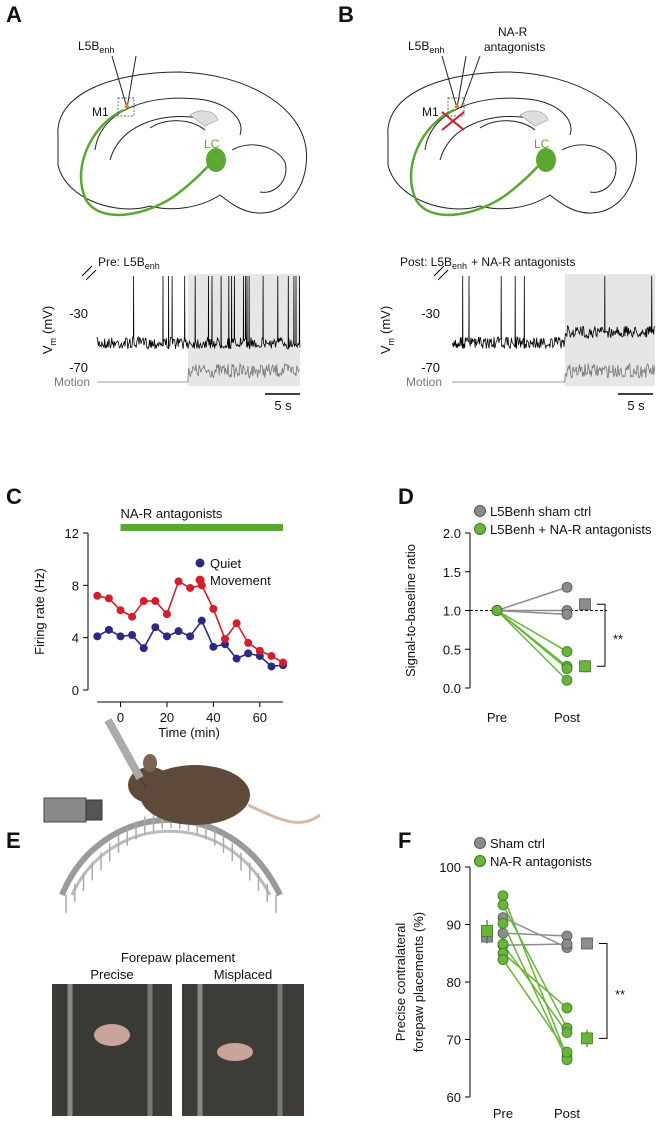  Describe the element at coordinates (171, 862) in the screenshot. I see `ladder` at that location.